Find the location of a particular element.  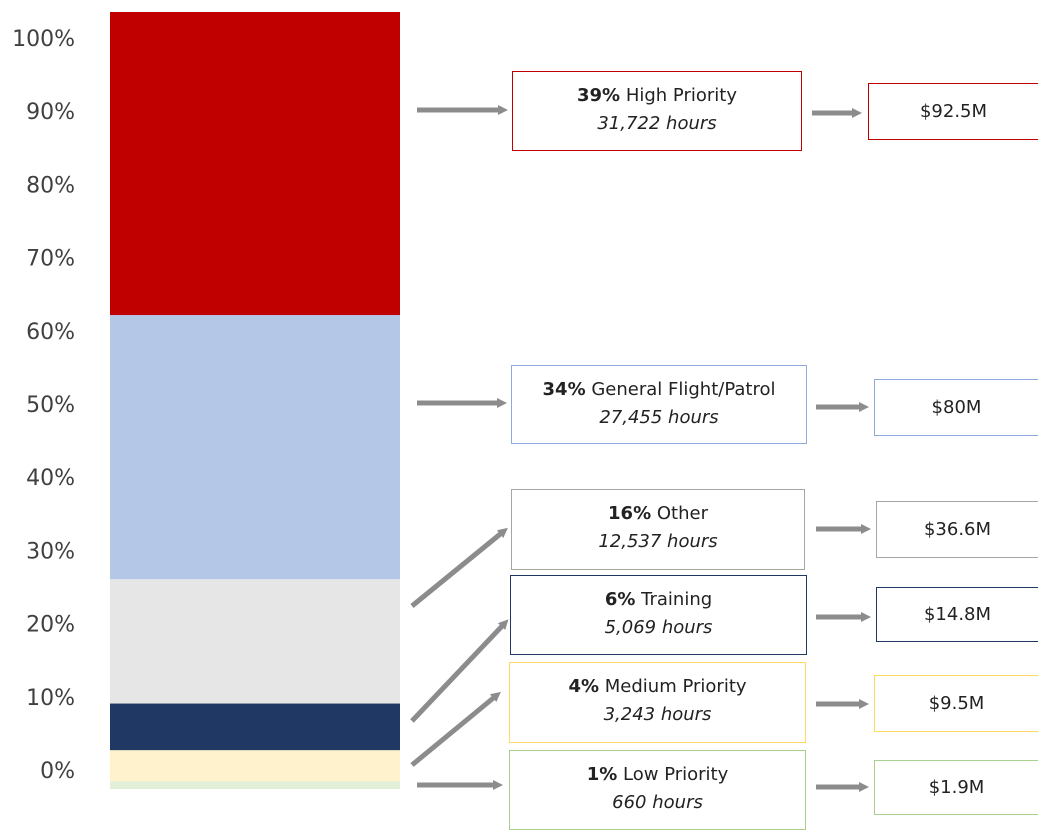

y-tick-label: 100% is located at coordinates (43, 39).